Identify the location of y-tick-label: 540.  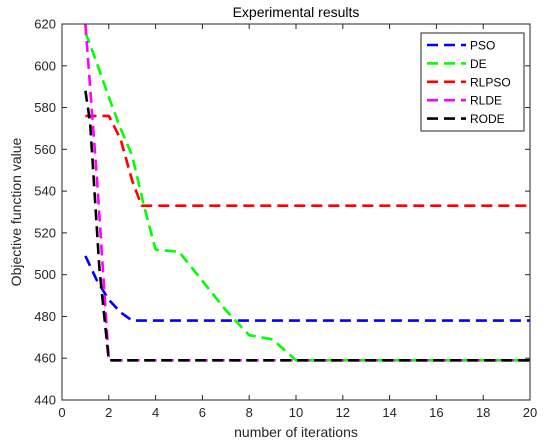
(45, 191).